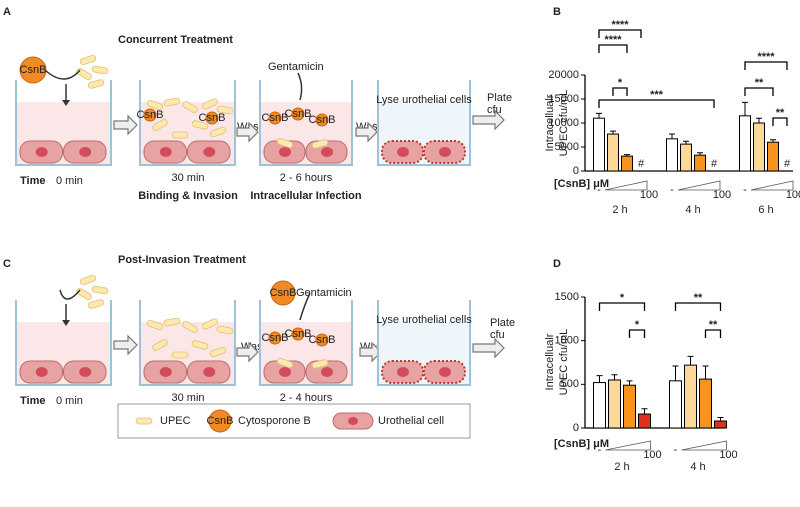 The height and width of the screenshot is (507, 800). I want to click on y-tick-label: 10000, so click(563, 123).